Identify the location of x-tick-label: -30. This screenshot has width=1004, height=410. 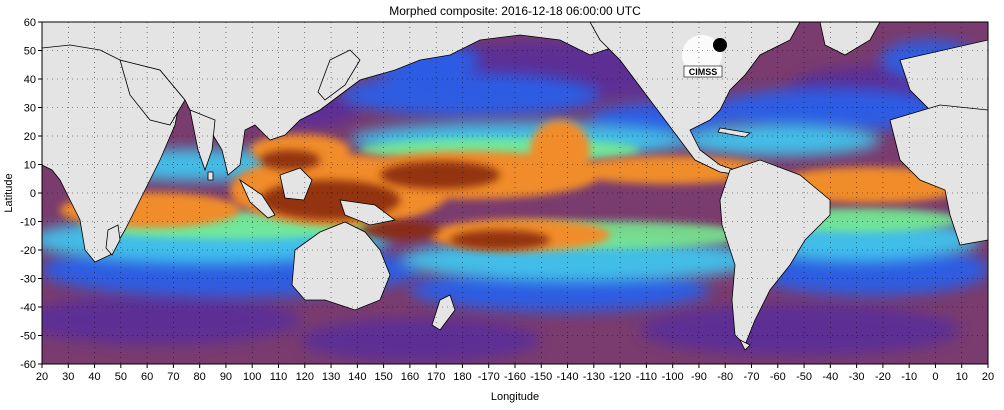
(857, 377).